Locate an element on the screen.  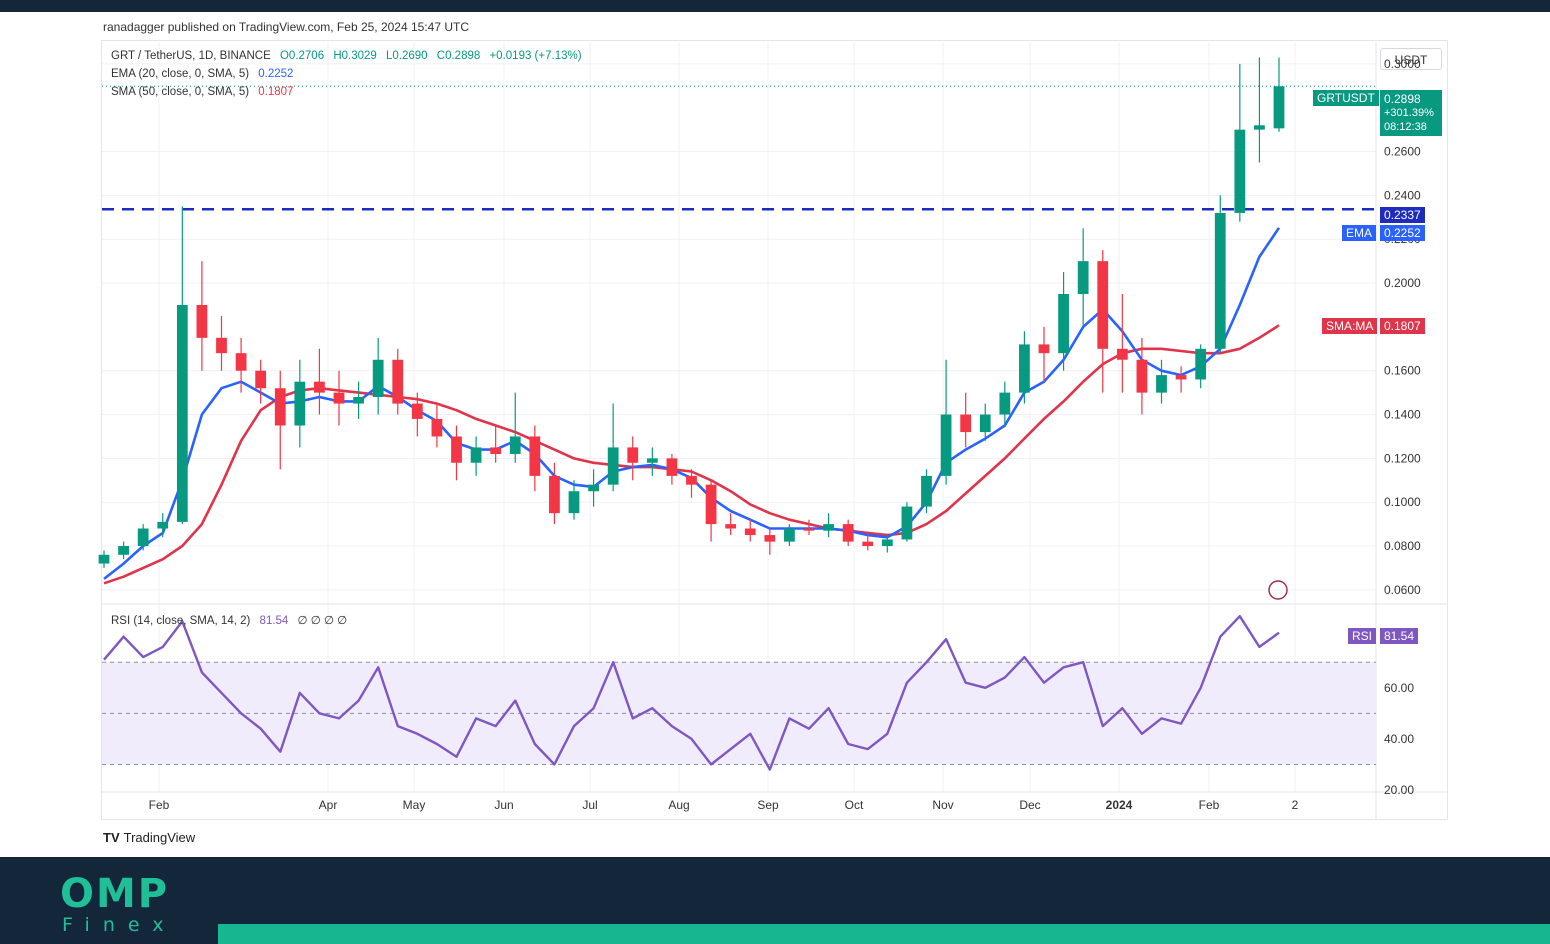
price-axis-label: 0.2600 is located at coordinates (1402, 152).